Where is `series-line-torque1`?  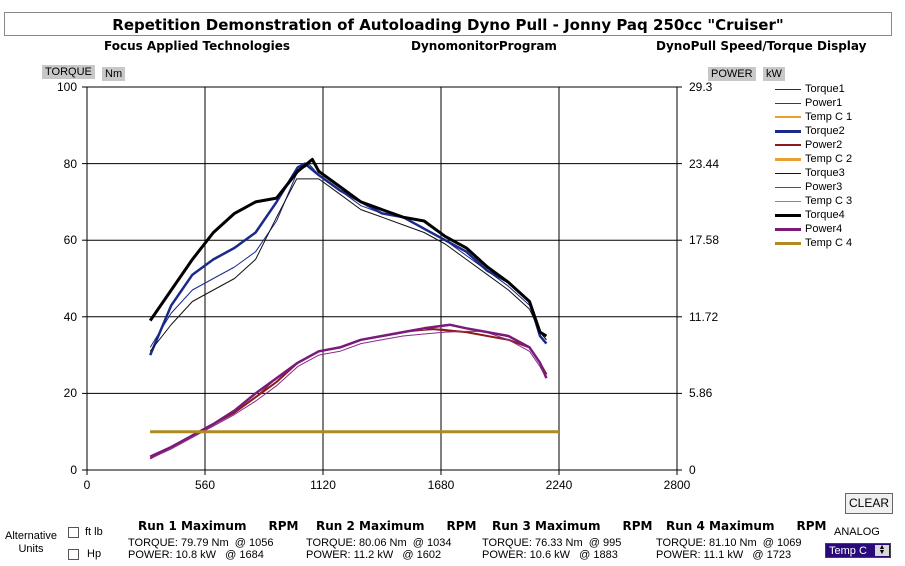
series-line-torque1 is located at coordinates (348, 255).